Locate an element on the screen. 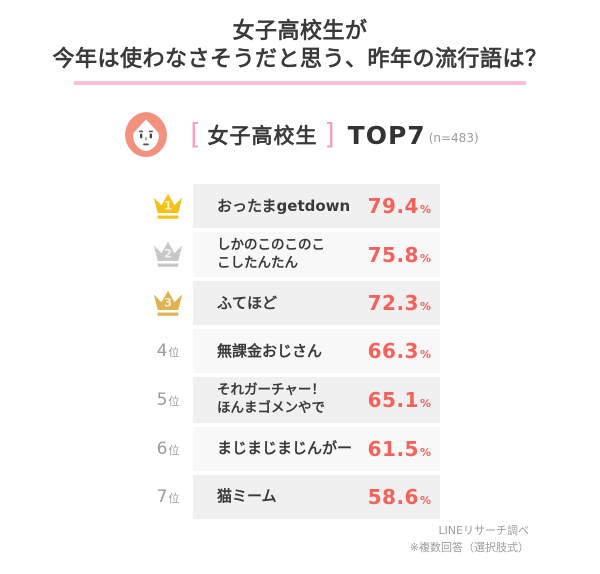 This screenshot has height=574, width=600. group-header-text: [ 女子高校生 ] TOP7 (n=483) is located at coordinates (330, 135).